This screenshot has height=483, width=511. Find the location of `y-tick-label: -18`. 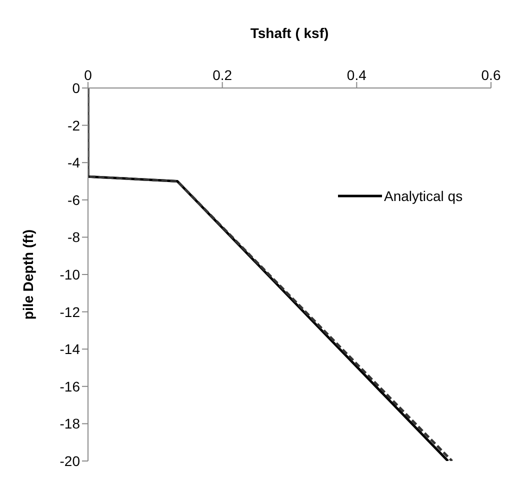

y-tick-label: -18 is located at coordinates (70, 424).